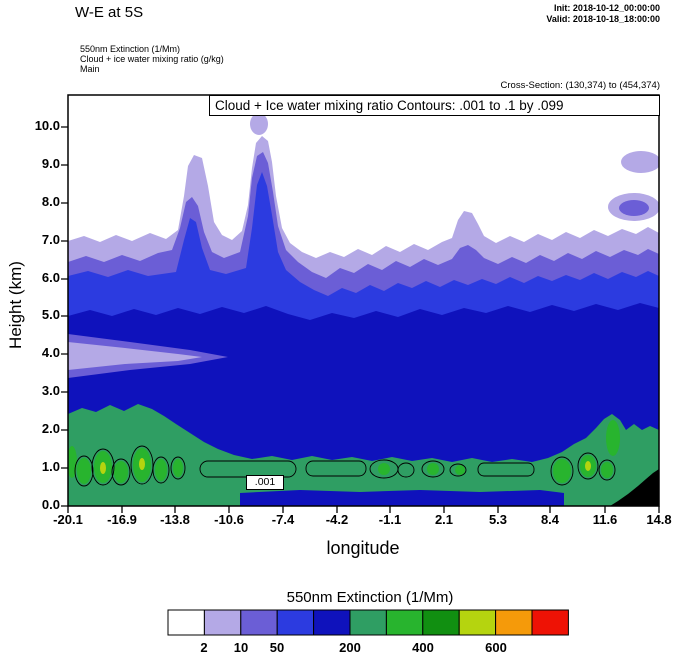 This screenshot has height=667, width=674. What do you see at coordinates (90, 69) in the screenshot?
I see `subtitle-grid: Main` at bounding box center [90, 69].